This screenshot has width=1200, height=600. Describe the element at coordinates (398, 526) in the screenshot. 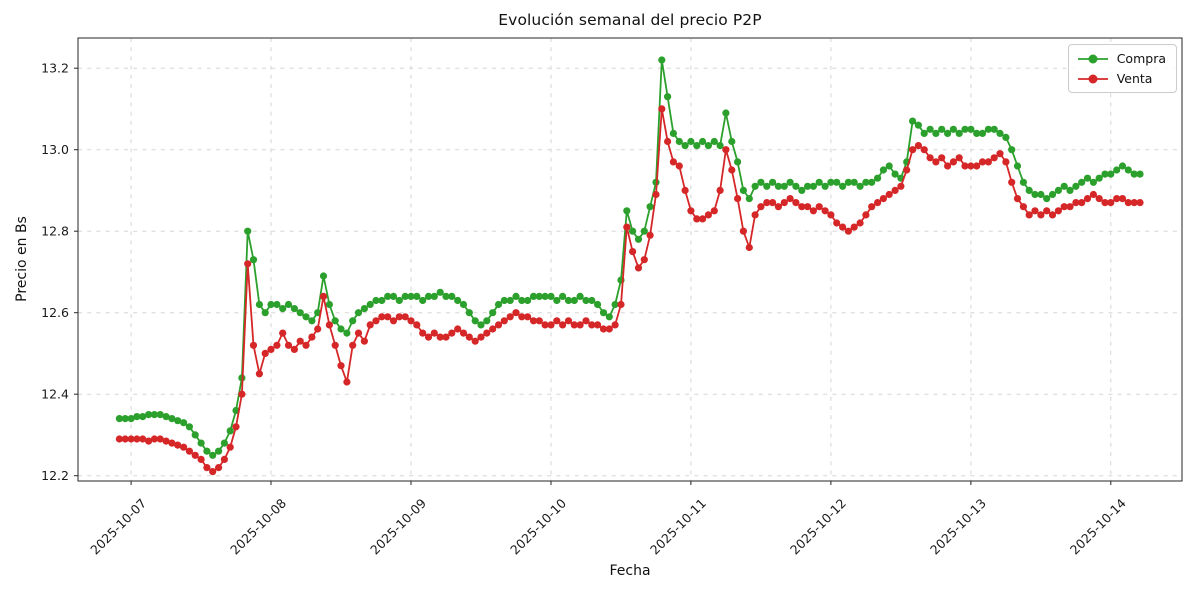

I see `x-tick-label: 2025-10-09` at that location.